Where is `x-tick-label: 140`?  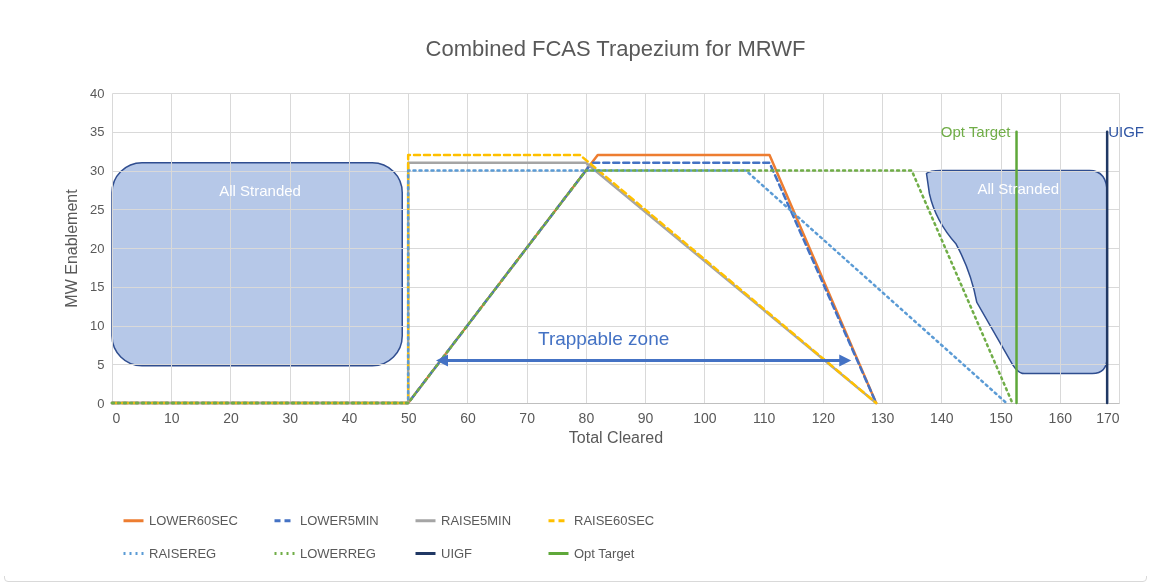 x-tick-label: 140 is located at coordinates (942, 417).